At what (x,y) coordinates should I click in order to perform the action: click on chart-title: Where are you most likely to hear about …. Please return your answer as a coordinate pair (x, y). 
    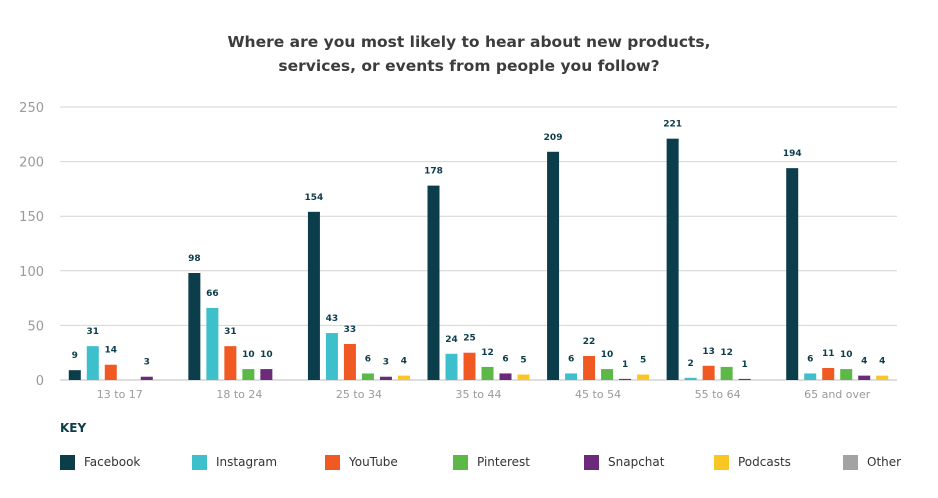
    Looking at the image, I should click on (469, 54).